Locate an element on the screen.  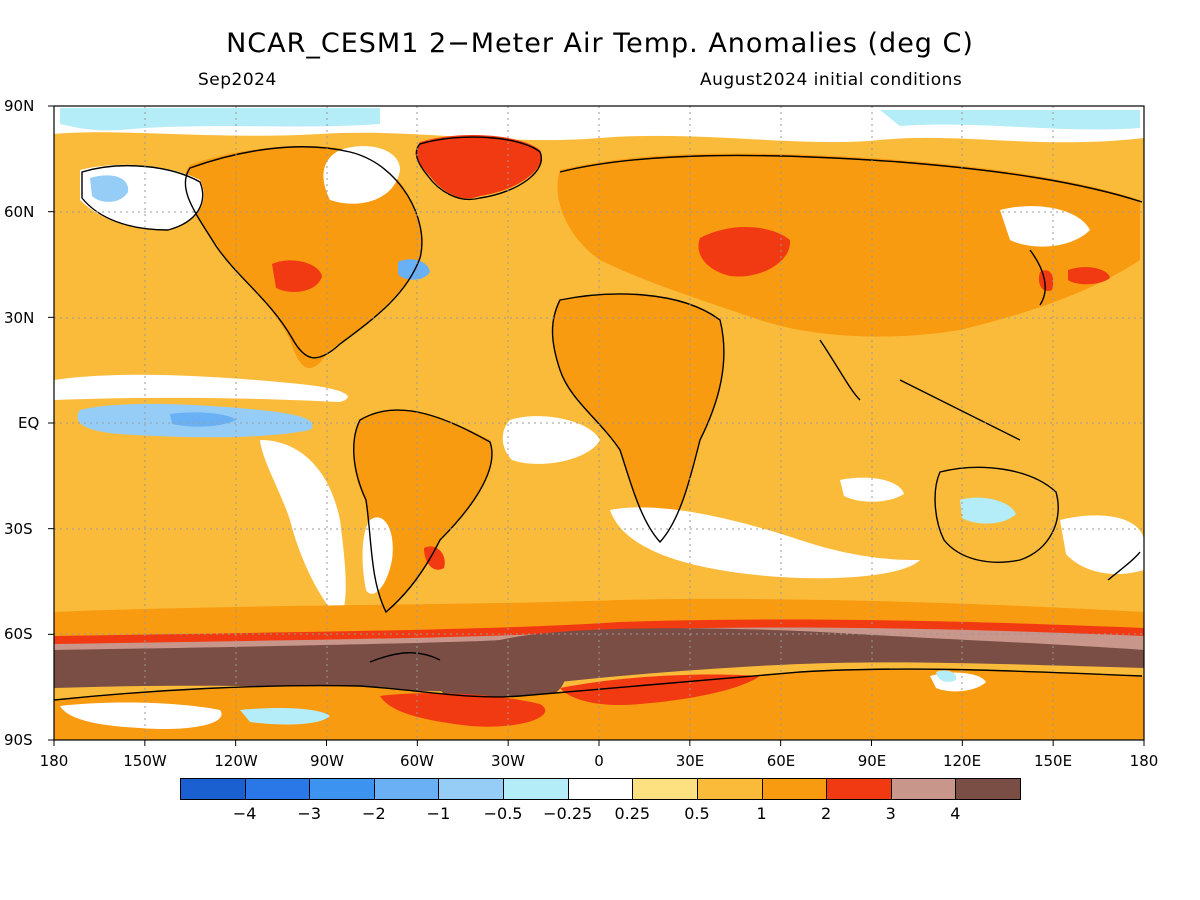
colorbar-label: 1 is located at coordinates (761, 813).